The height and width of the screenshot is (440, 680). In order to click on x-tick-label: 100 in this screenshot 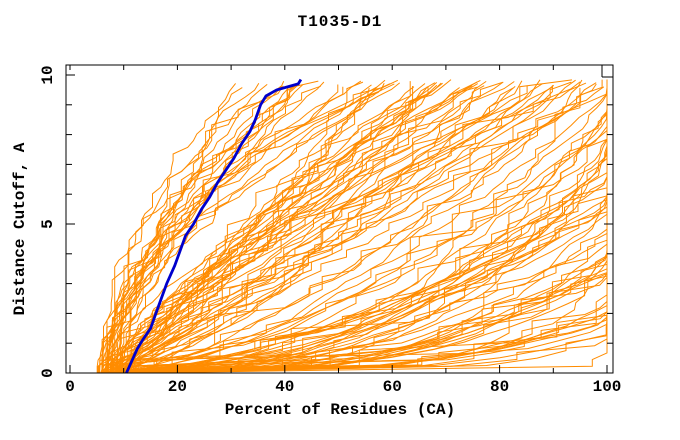, I will do `click(607, 387)`.